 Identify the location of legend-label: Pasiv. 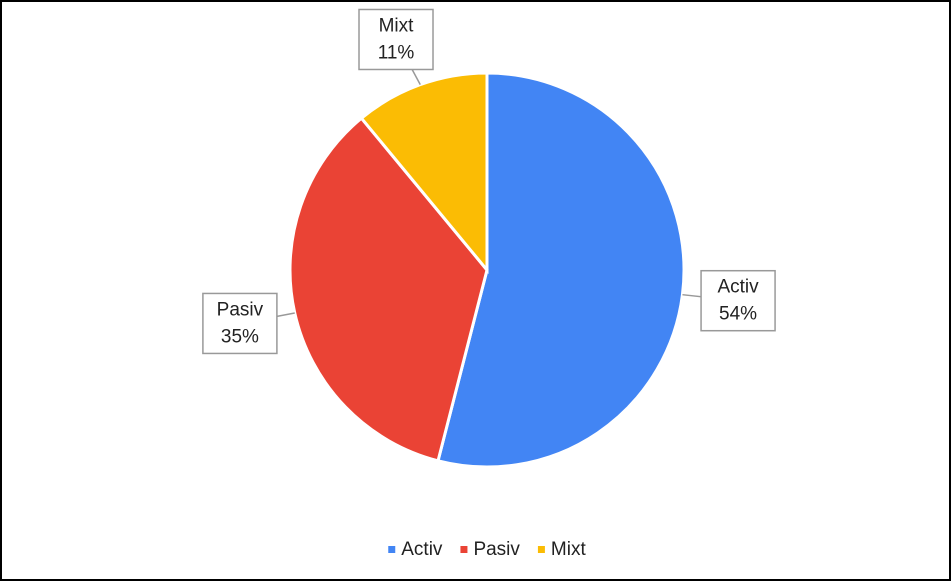
(496, 549).